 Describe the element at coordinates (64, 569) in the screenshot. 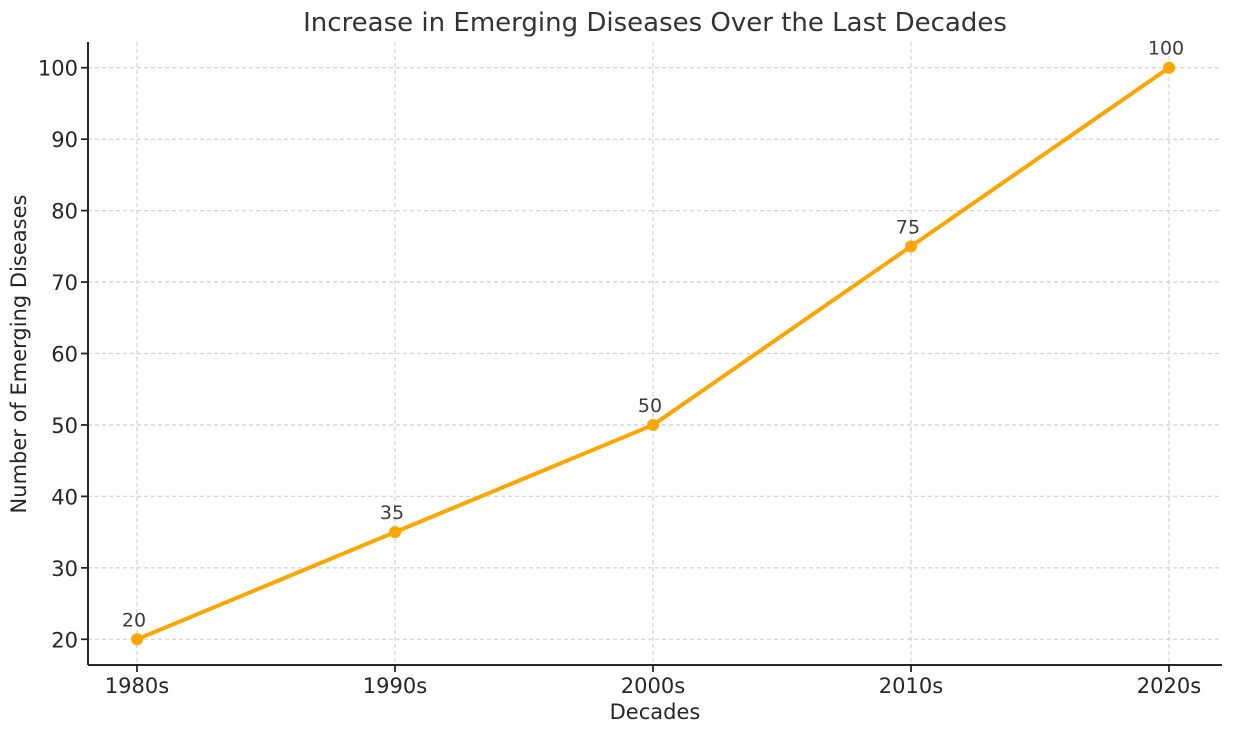

I see `y-tick-label: 30` at that location.